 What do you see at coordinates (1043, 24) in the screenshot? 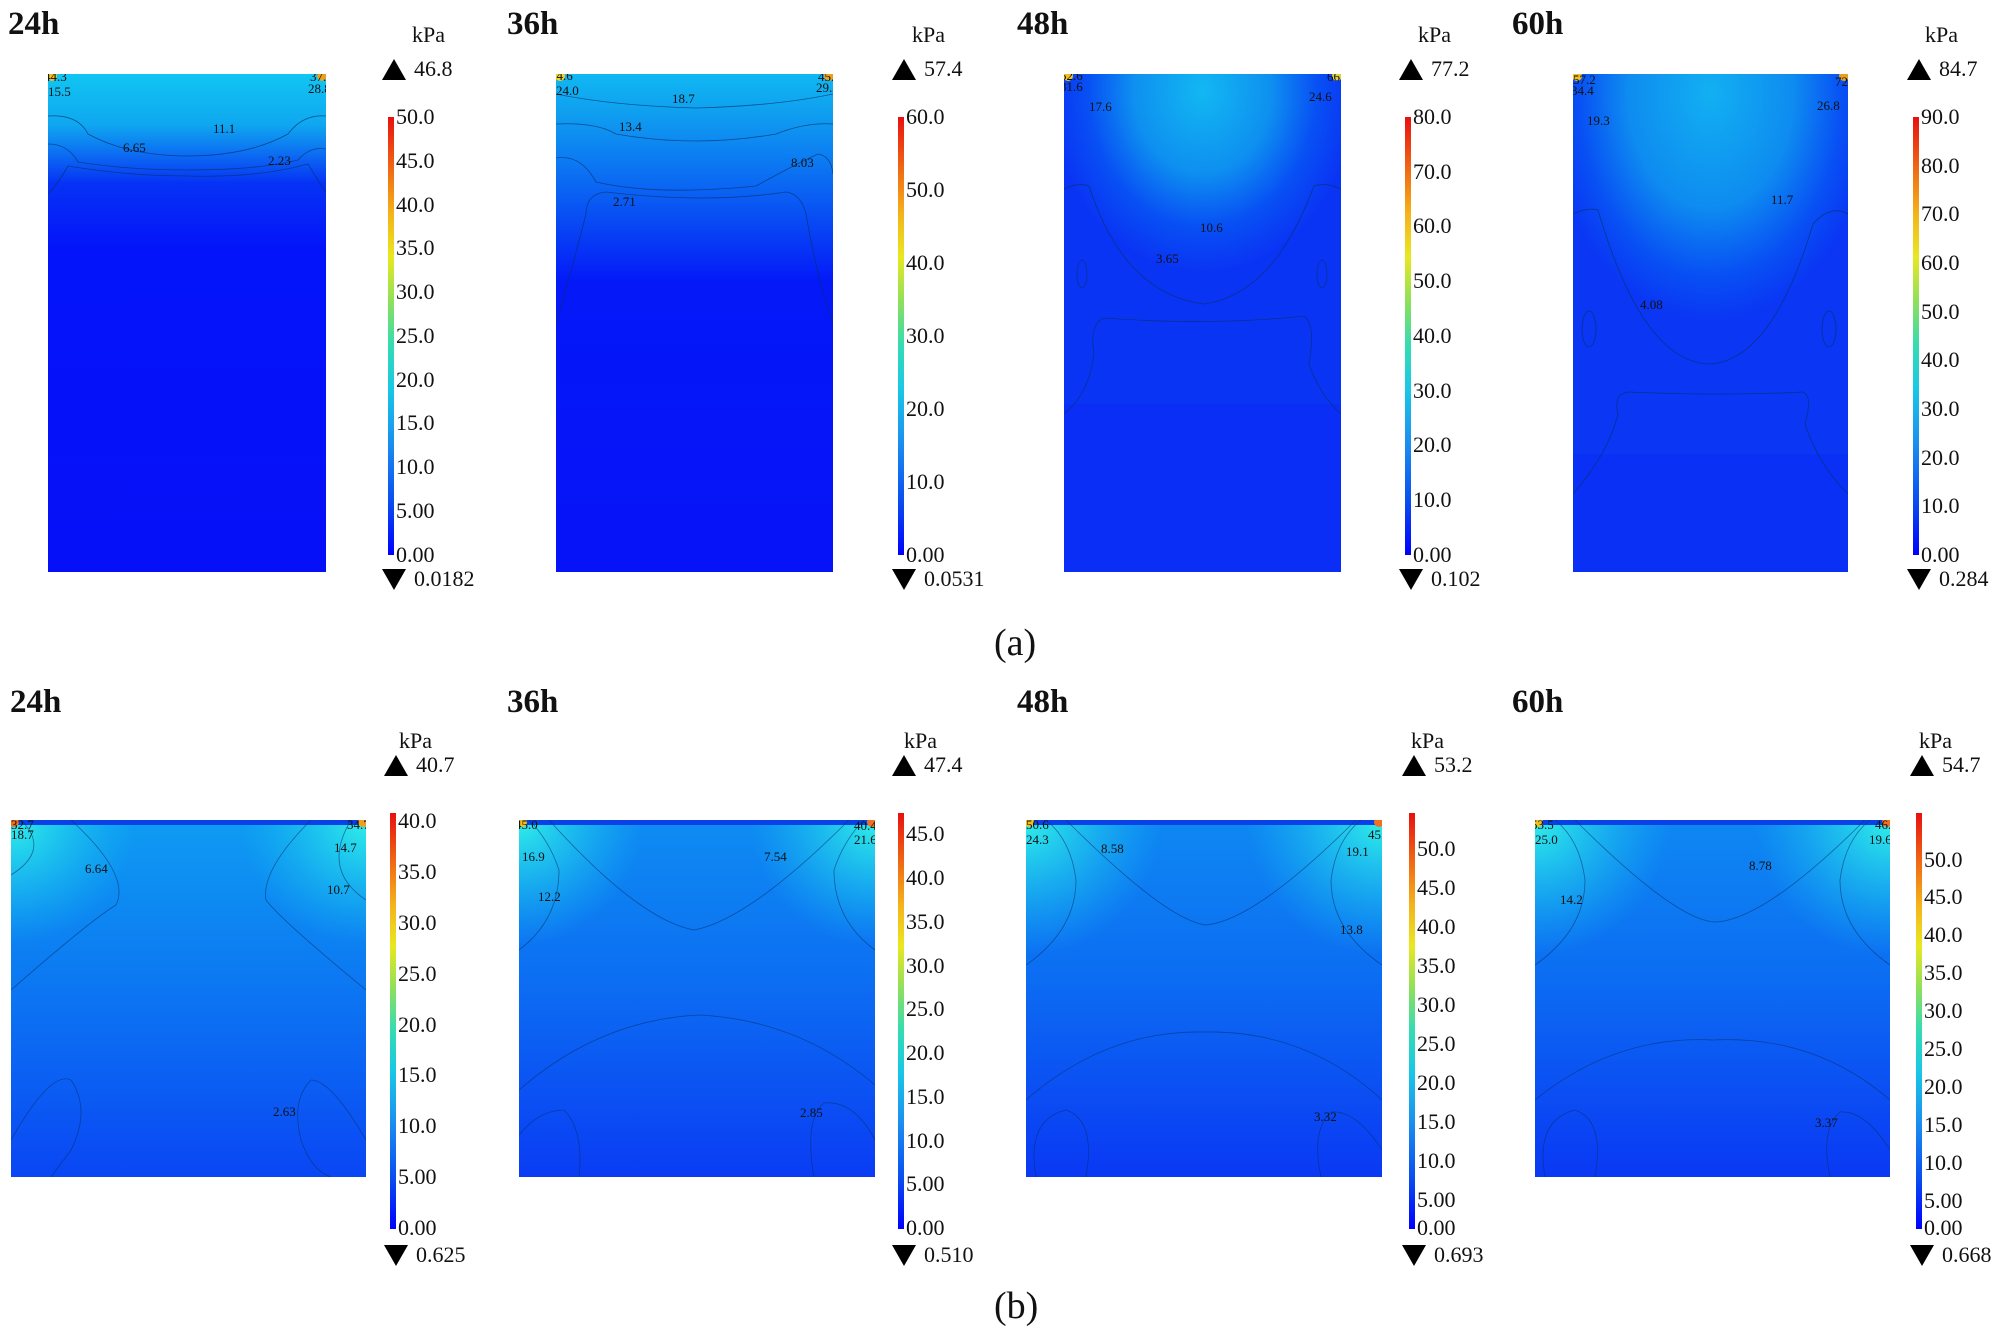
I see `panel-title: 48h` at bounding box center [1043, 24].